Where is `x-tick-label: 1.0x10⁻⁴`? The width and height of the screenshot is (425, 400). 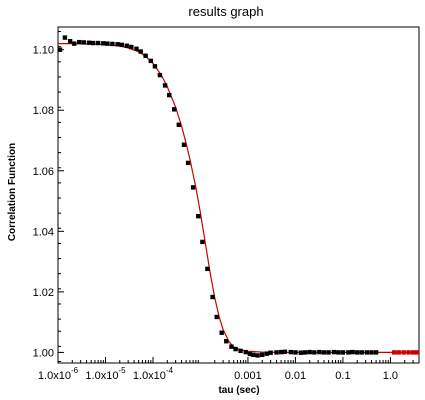
x-tick-label: 1.0x10⁻⁴ is located at coordinates (153, 374).